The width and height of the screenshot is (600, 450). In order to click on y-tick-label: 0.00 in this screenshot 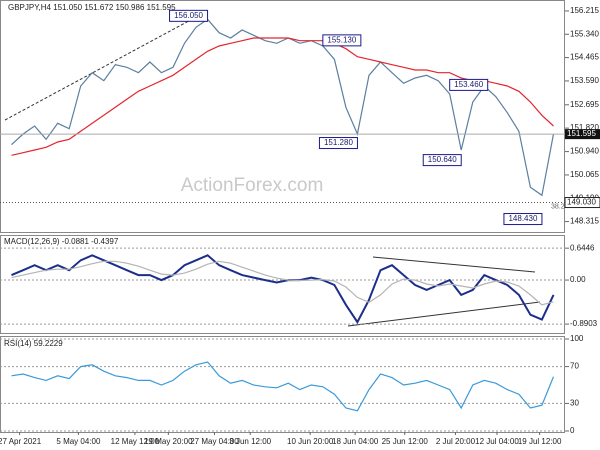, I will do `click(578, 279)`.